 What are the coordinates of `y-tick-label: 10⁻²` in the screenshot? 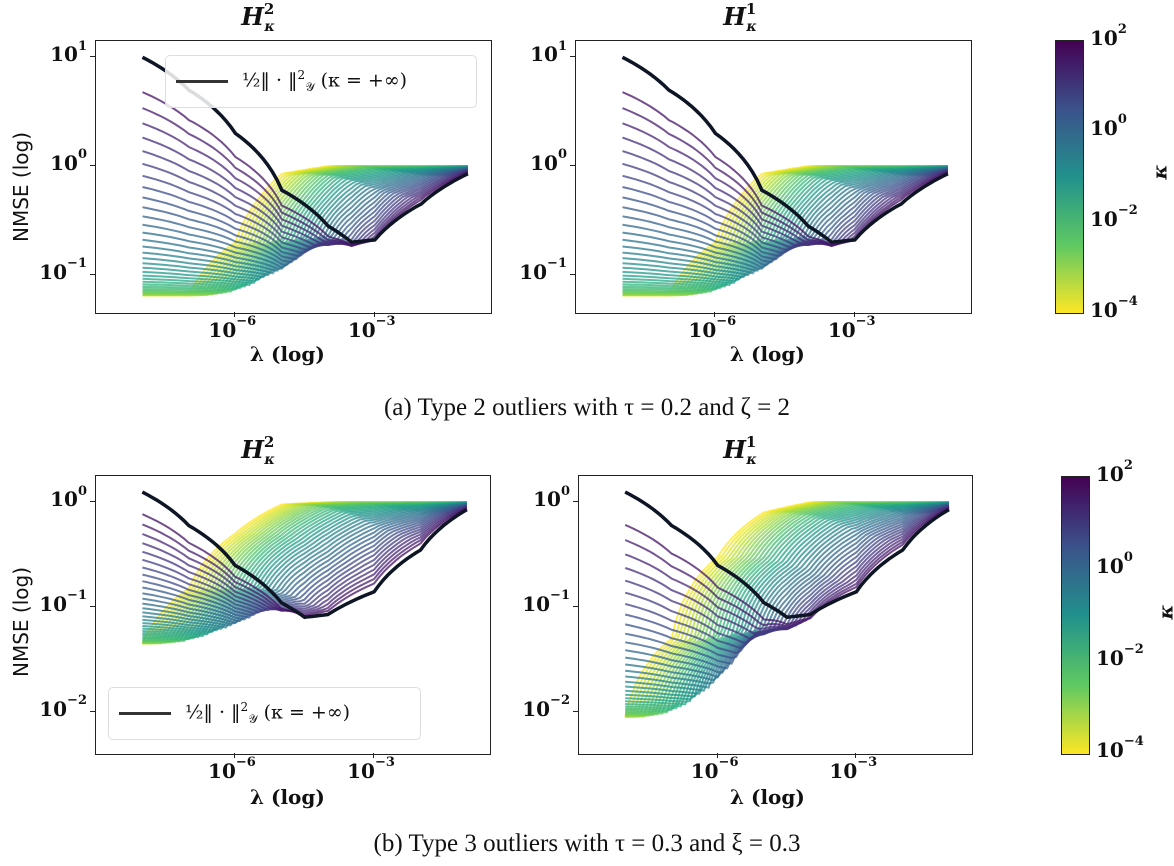 It's located at (546, 707).